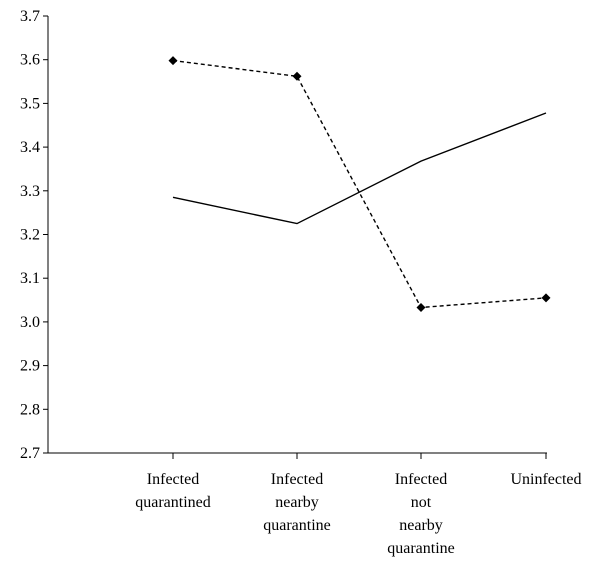 This screenshot has width=590, height=562. I want to click on series-0-line, so click(359, 168).